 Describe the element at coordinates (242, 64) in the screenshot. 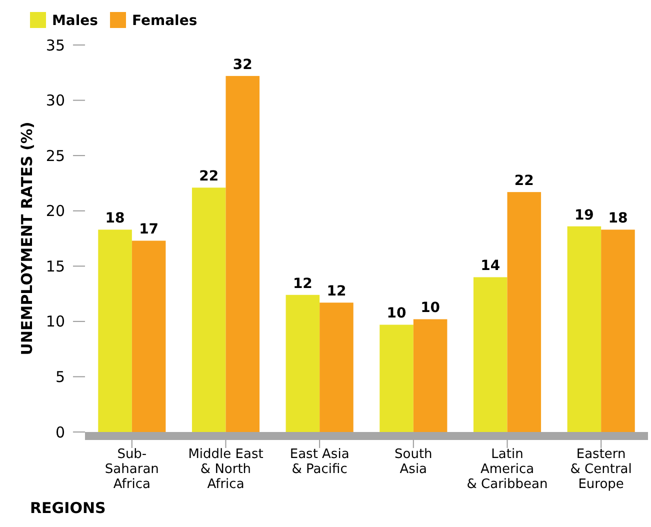

I see `data-label: 32` at that location.